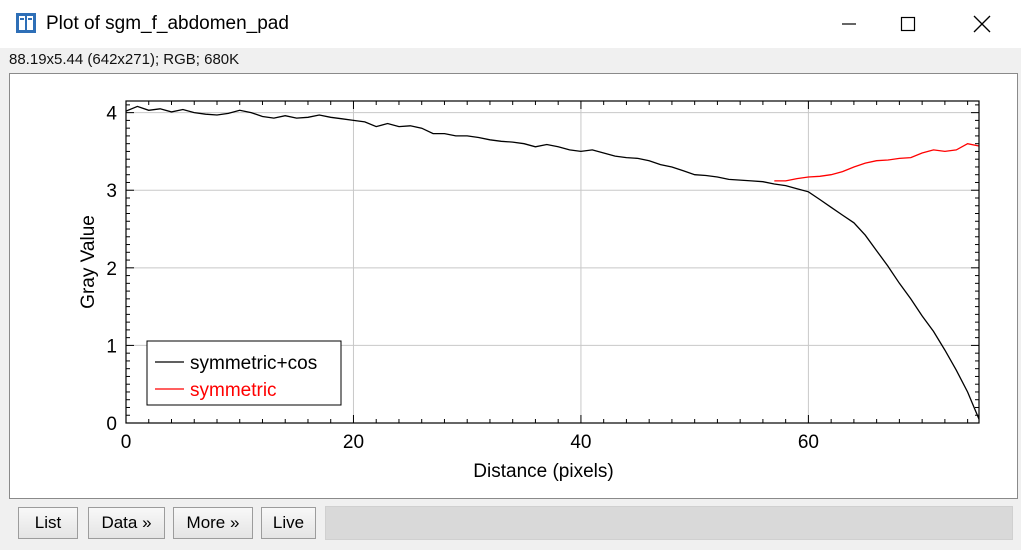  I want to click on list-button: List, so click(48, 523).